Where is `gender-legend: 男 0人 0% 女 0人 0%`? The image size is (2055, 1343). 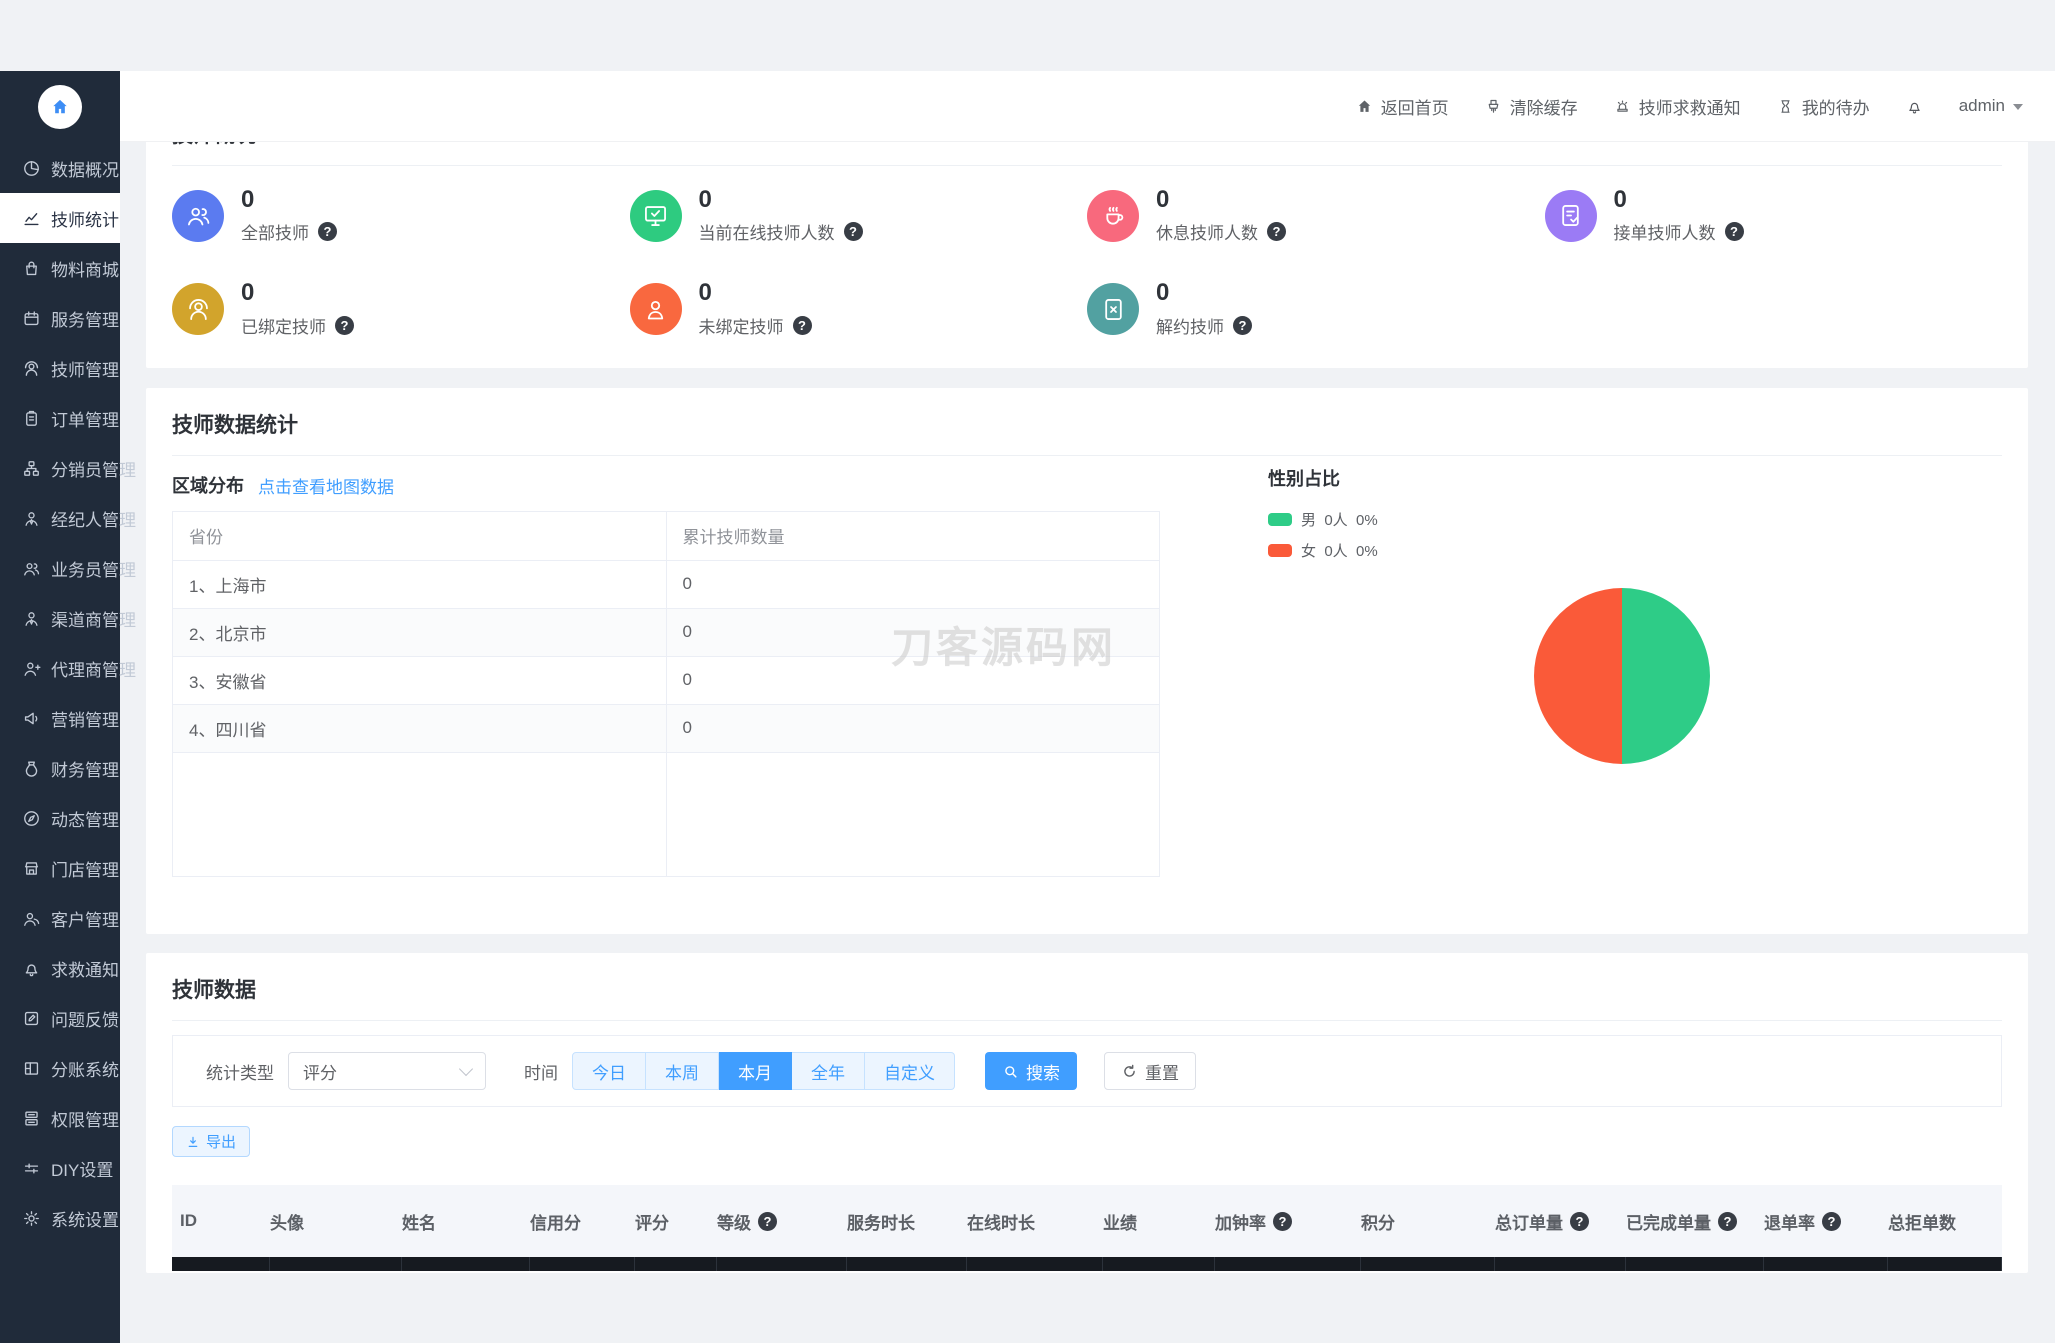
gender-legend: 男 0人 0% 女 0人 0% is located at coordinates (1323, 535).